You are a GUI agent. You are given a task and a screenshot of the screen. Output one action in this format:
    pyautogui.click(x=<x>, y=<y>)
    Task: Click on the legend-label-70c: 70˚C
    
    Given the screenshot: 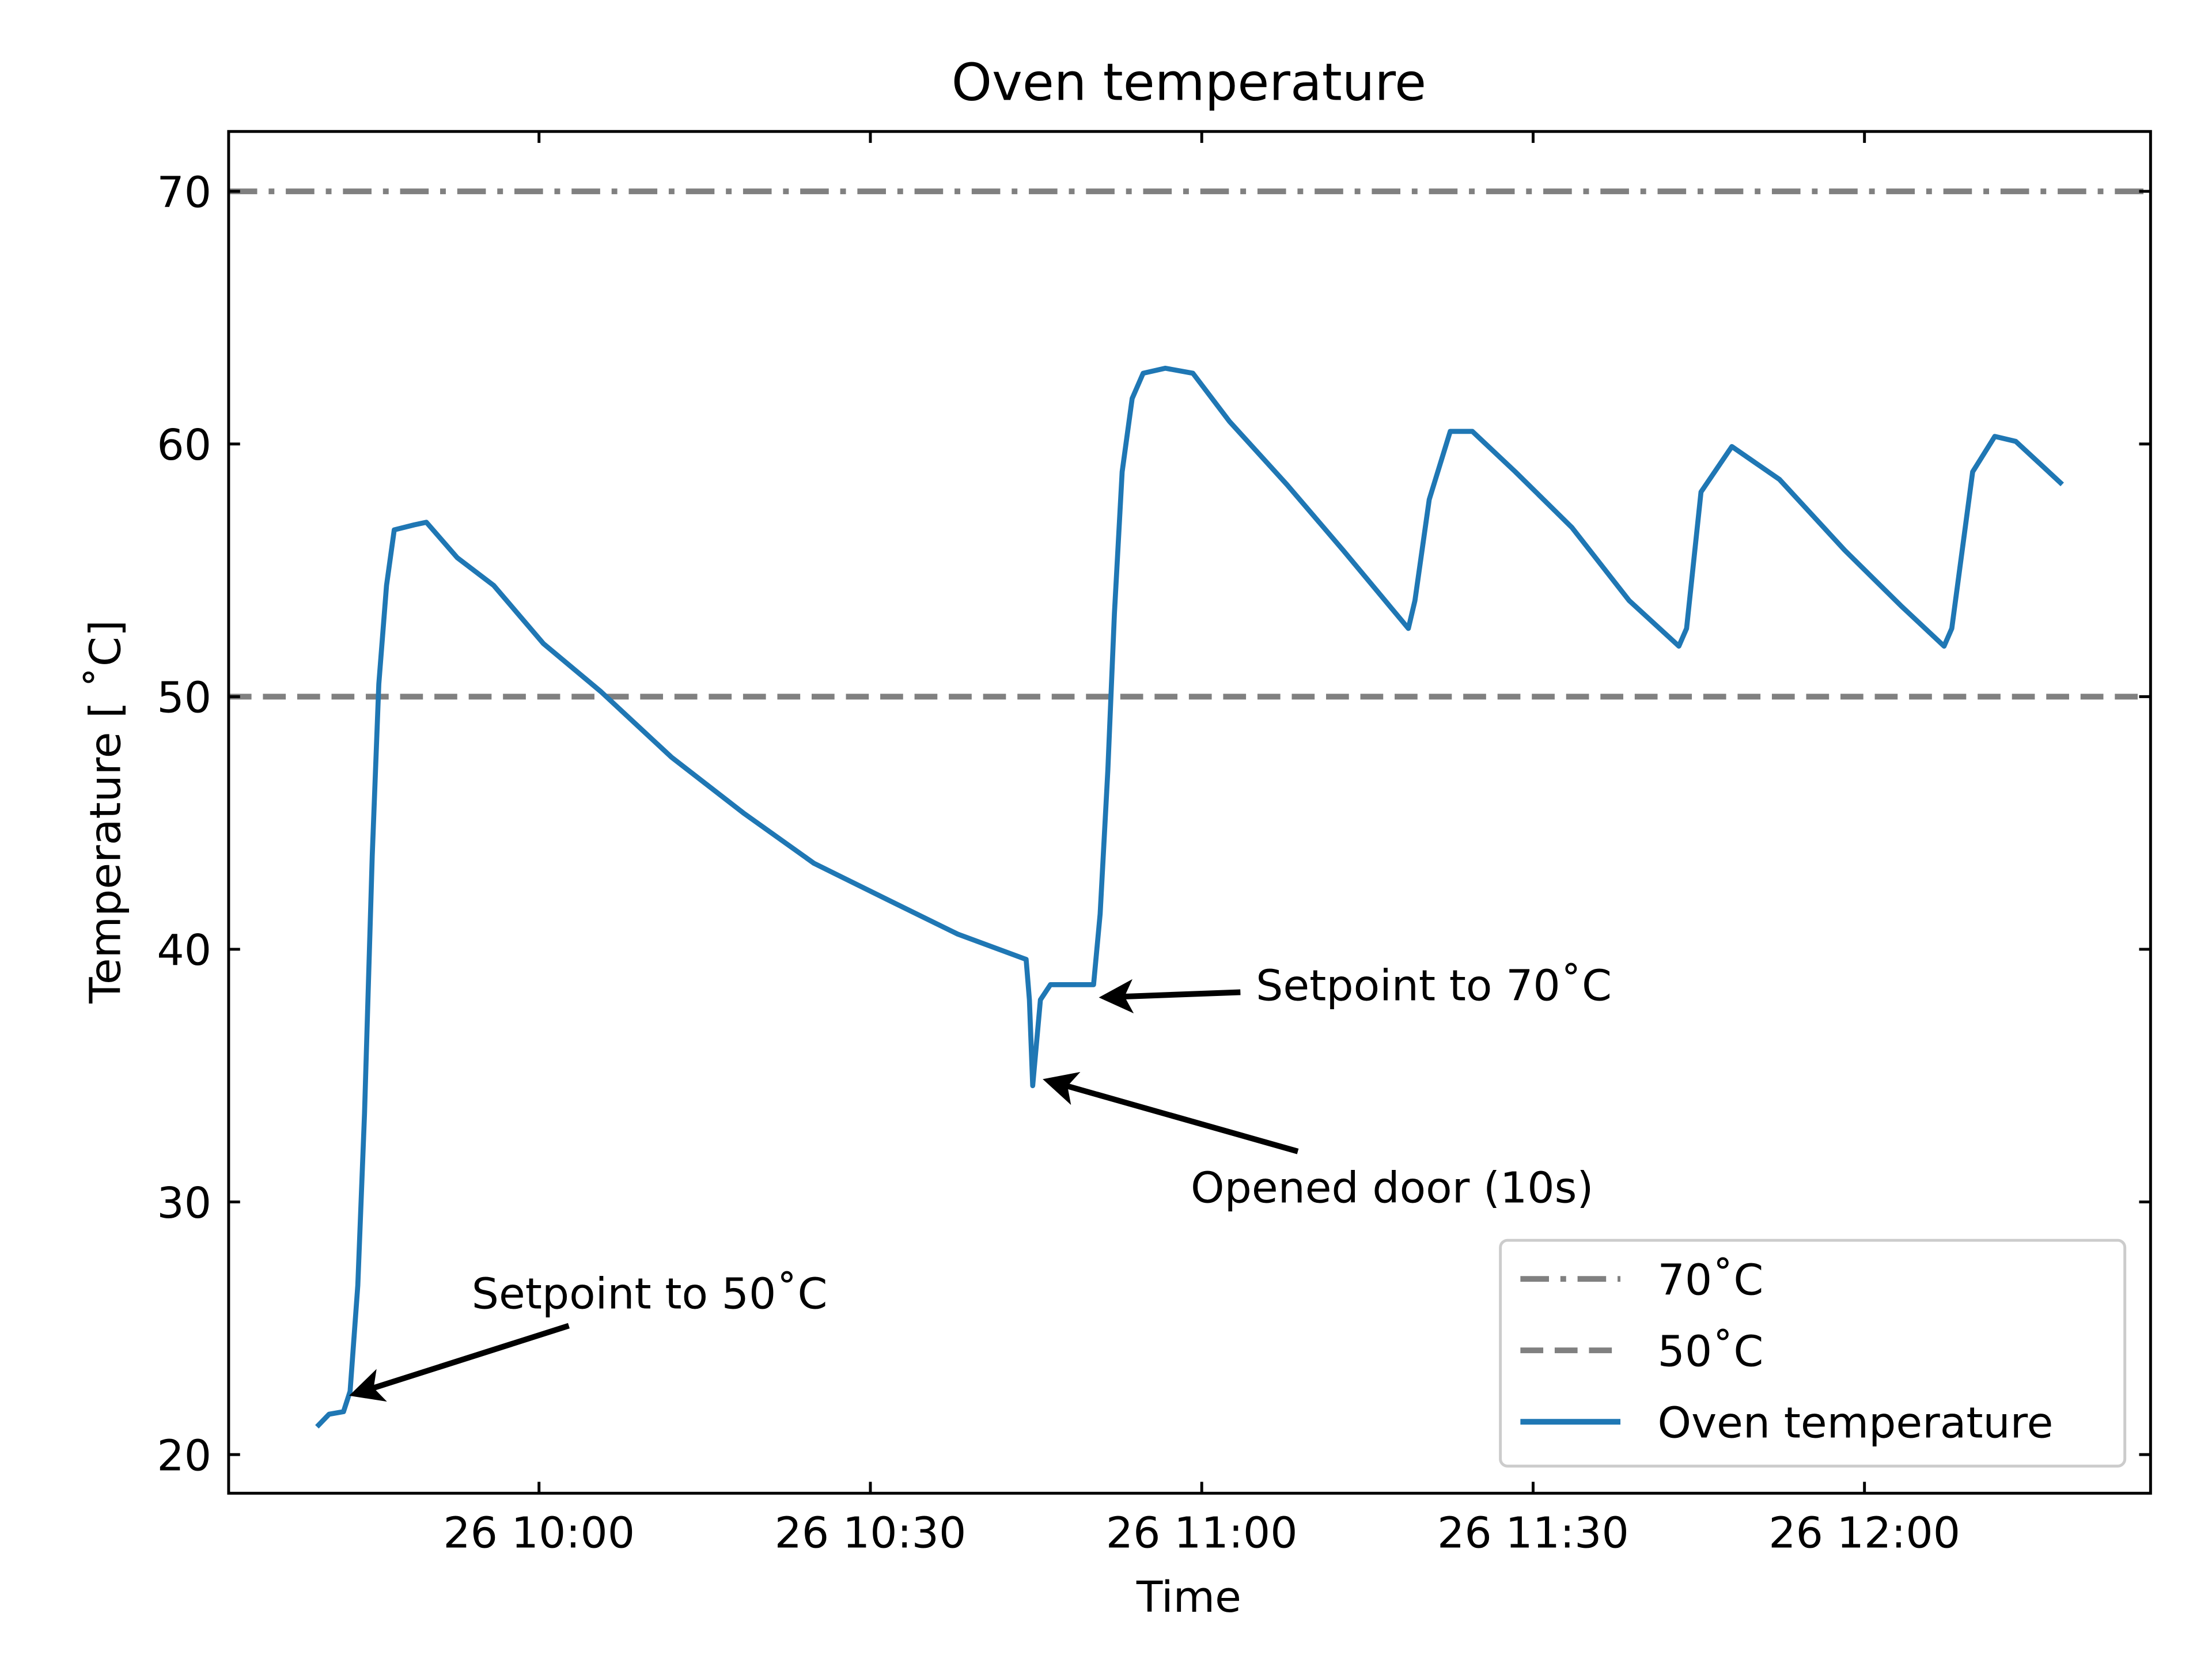 What is the action you would take?
    pyautogui.click(x=1711, y=1280)
    